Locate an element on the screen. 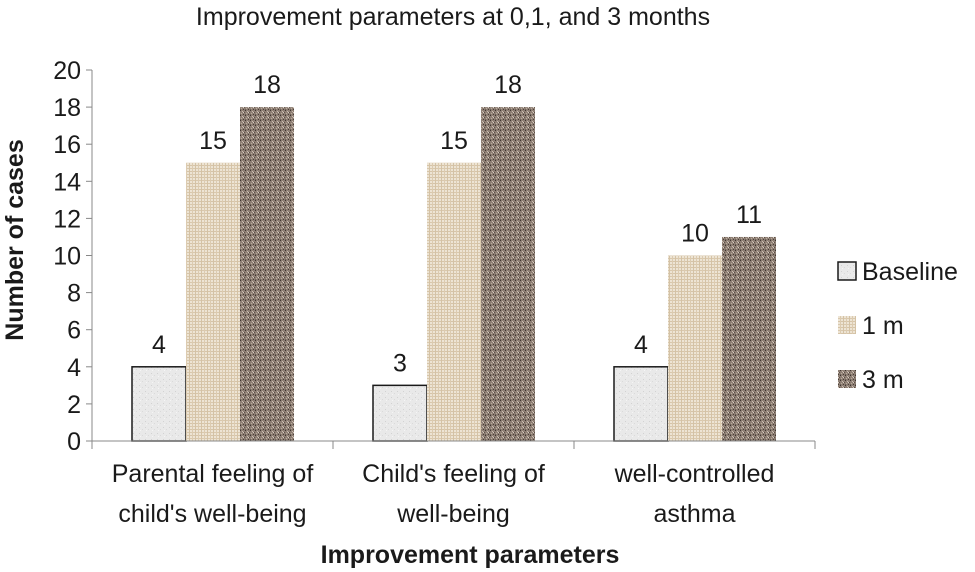 This screenshot has height=572, width=975. y-tick-label: 6 is located at coordinates (74, 331).